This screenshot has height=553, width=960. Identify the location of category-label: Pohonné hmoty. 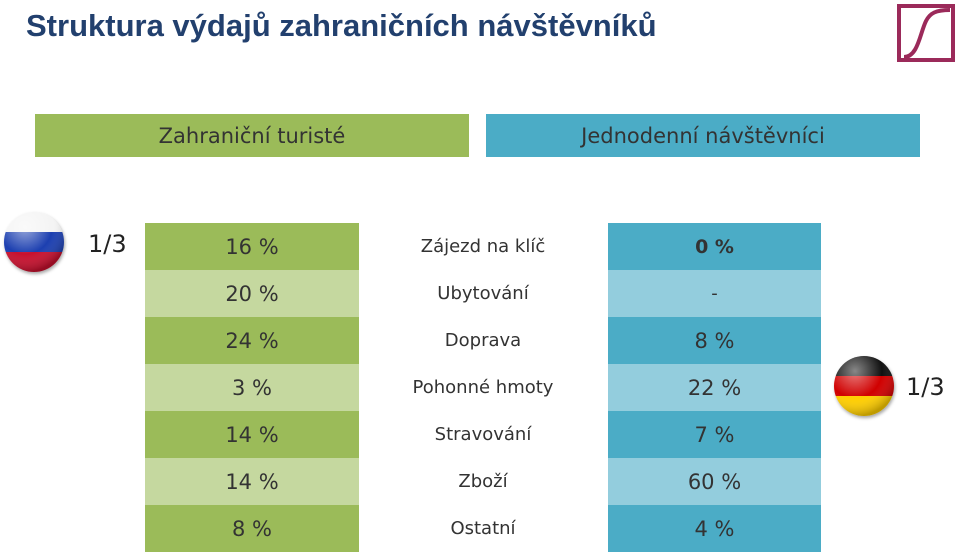
(483, 387).